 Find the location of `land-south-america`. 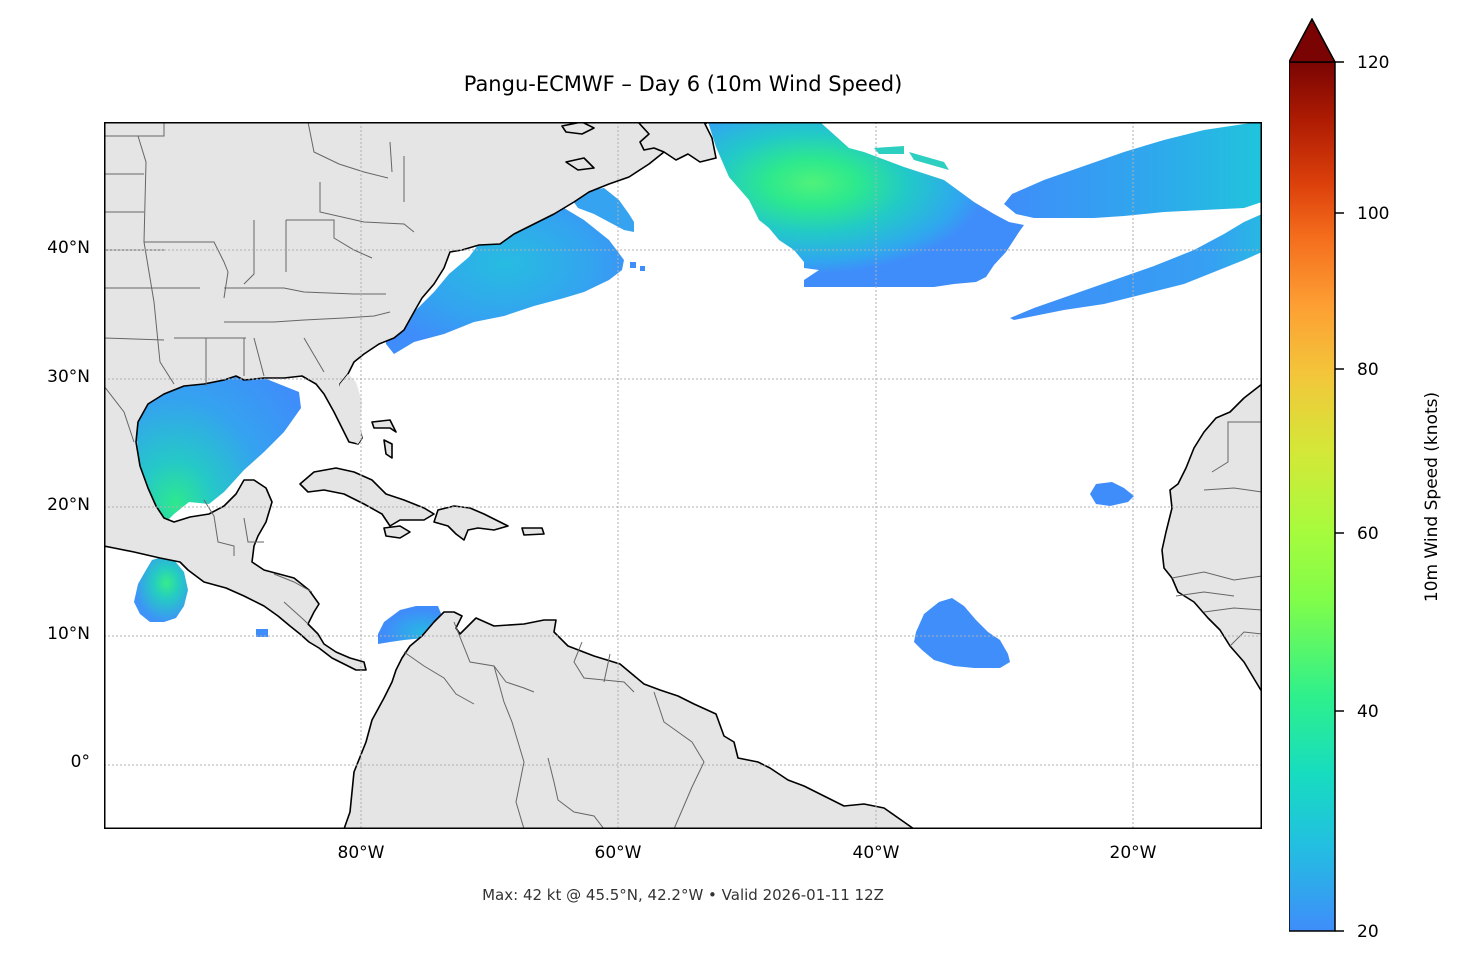

land-south-america is located at coordinates (629, 720).